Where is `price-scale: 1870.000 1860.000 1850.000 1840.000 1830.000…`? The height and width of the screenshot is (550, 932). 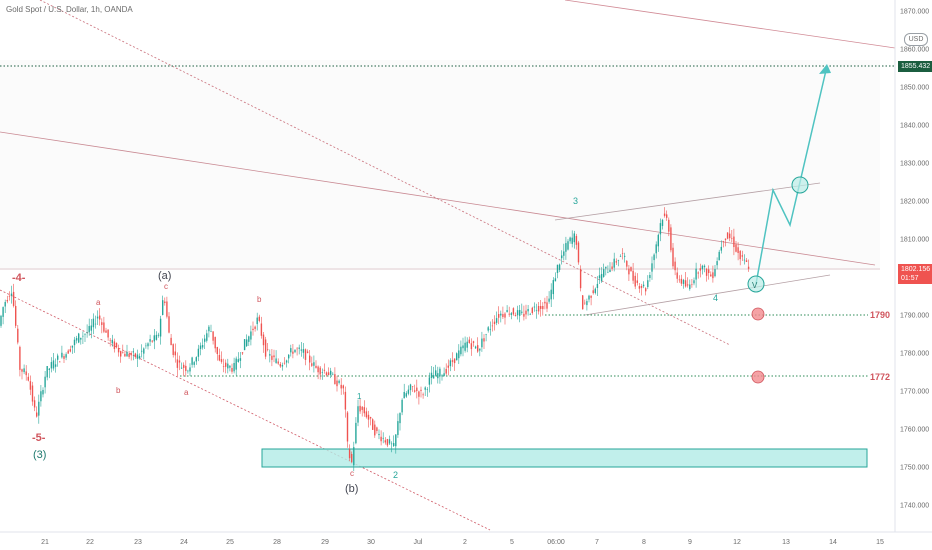 price-scale: 1870.000 1860.000 1850.000 1840.000 1830.000… is located at coordinates (911, 266).